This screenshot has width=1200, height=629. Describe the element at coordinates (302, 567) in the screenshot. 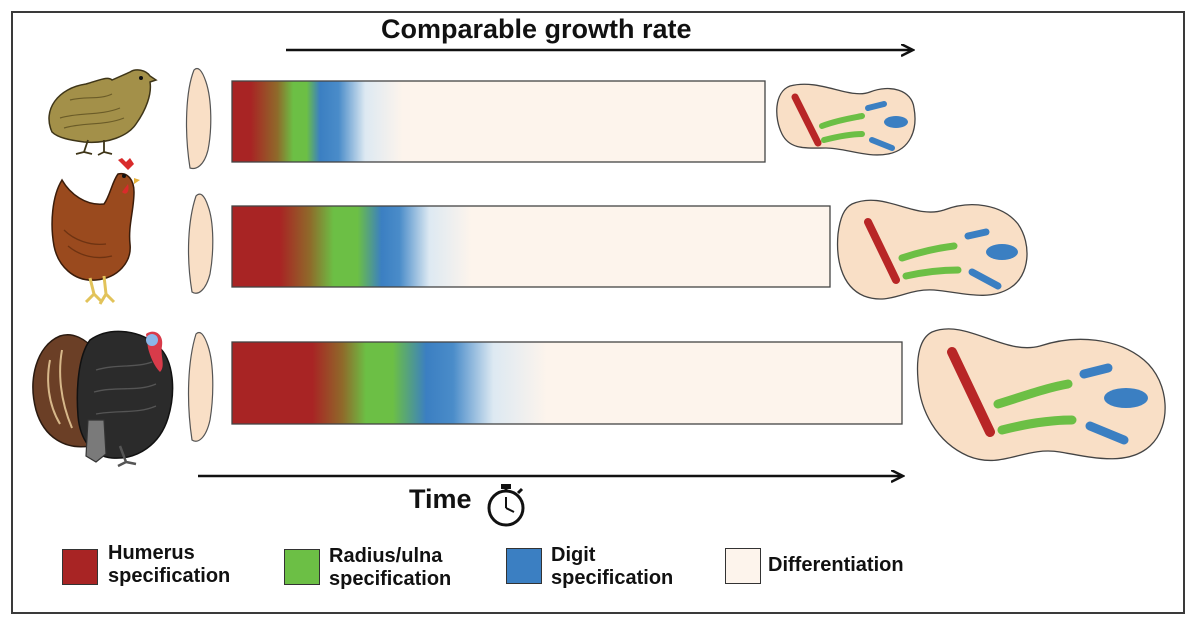

I see `legend-swatch-radius-ulna` at that location.